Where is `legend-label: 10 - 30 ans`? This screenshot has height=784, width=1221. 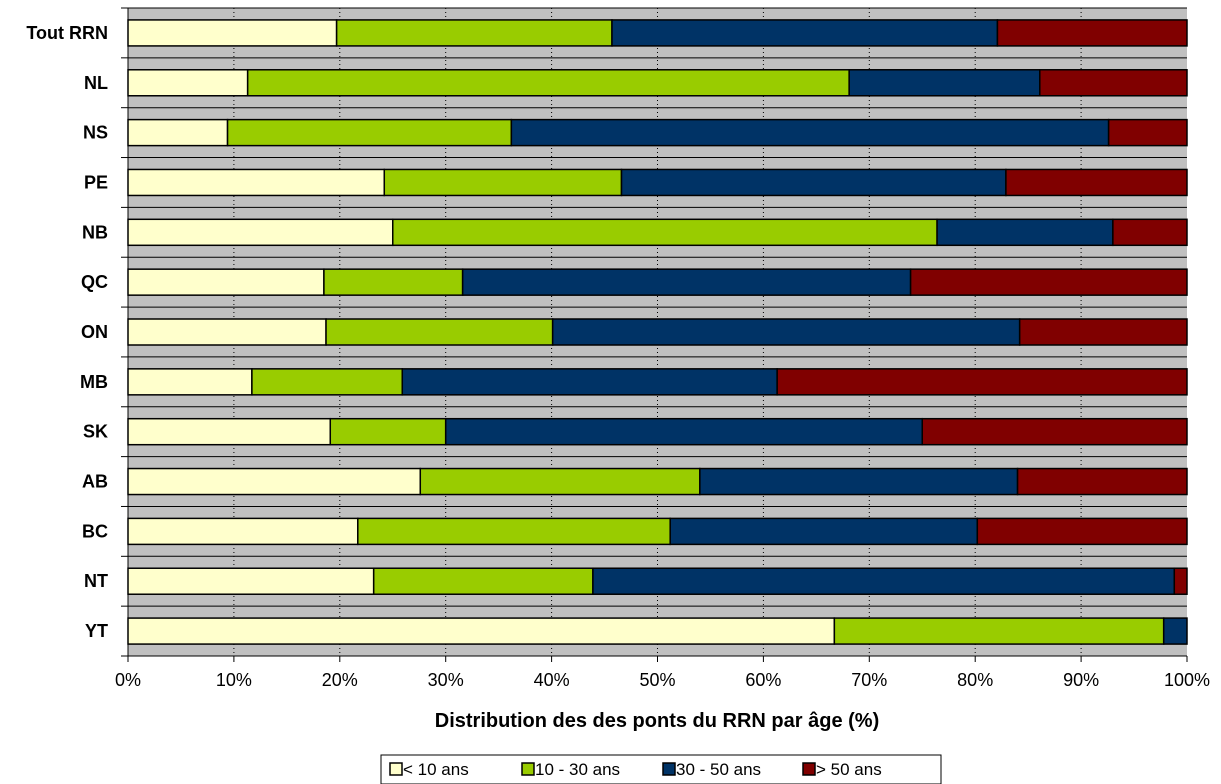 legend-label: 10 - 30 ans is located at coordinates (577, 769).